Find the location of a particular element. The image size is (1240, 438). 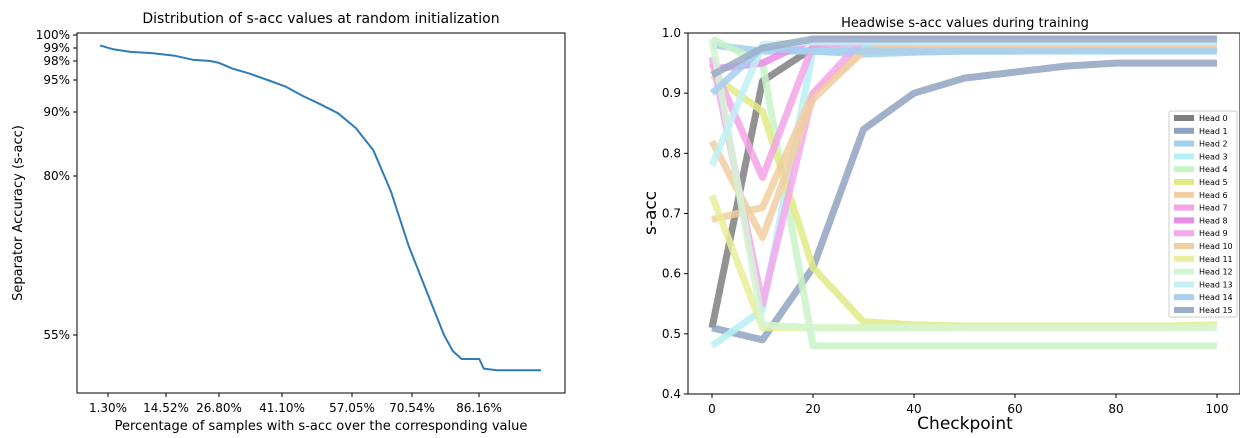

legend-label: Head 11 is located at coordinates (1216, 259).